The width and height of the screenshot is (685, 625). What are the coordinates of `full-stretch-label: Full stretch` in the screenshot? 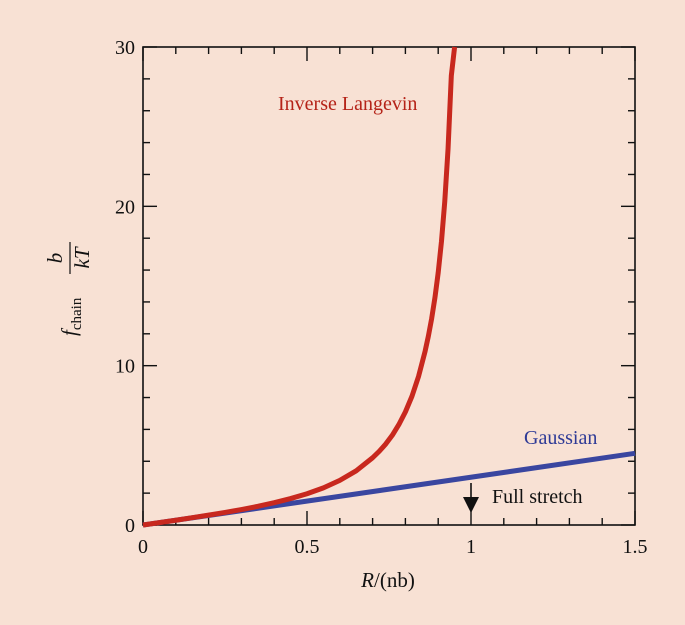 It's located at (537, 497).